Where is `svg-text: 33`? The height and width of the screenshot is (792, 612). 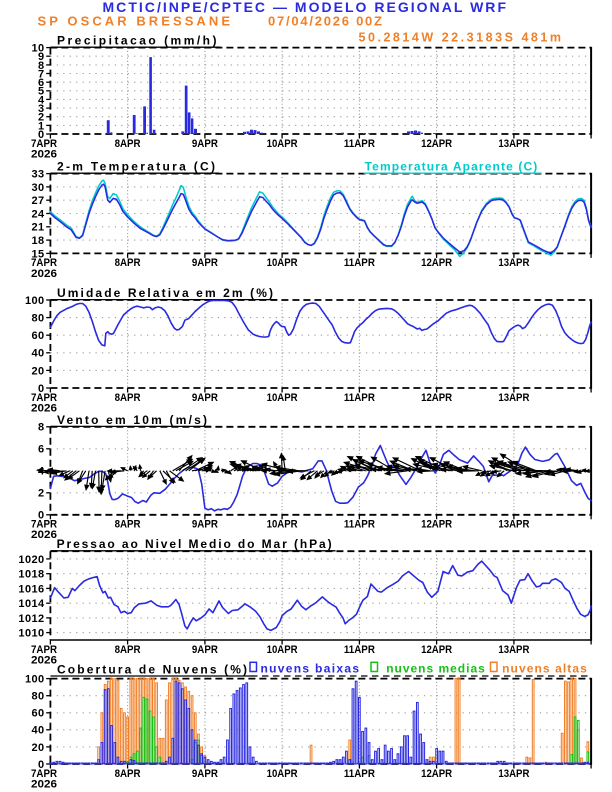
svg-text: 33 is located at coordinates (37, 175).